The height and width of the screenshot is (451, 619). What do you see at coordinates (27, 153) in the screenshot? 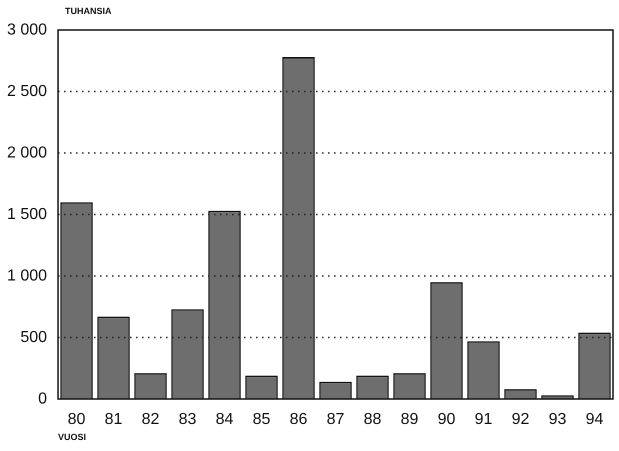
I see `y-tick-label: 2 000` at bounding box center [27, 153].